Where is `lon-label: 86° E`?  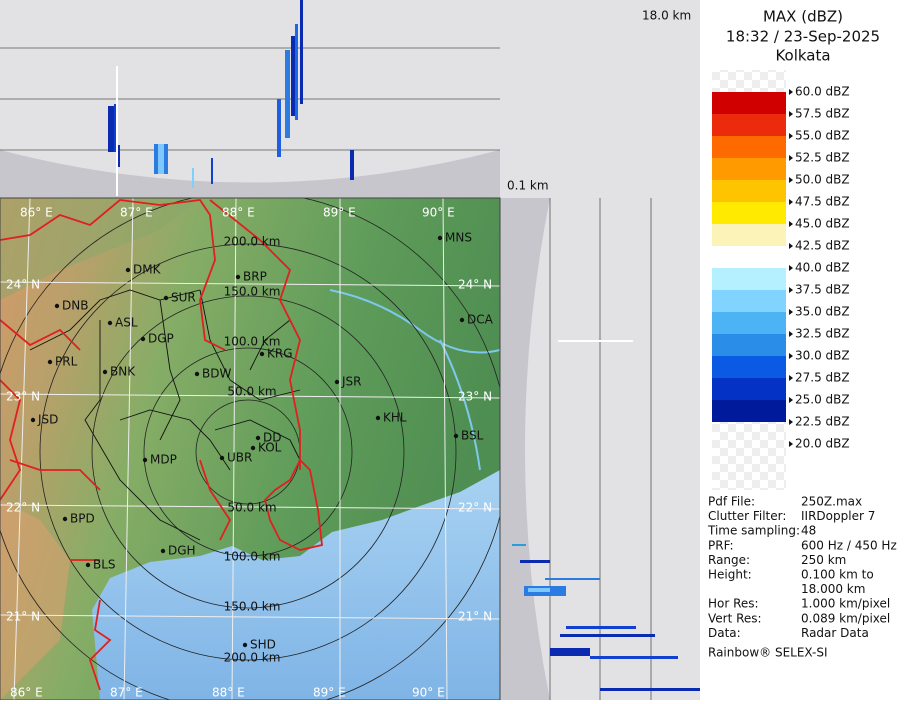
lon-label: 86° E is located at coordinates (26, 693).